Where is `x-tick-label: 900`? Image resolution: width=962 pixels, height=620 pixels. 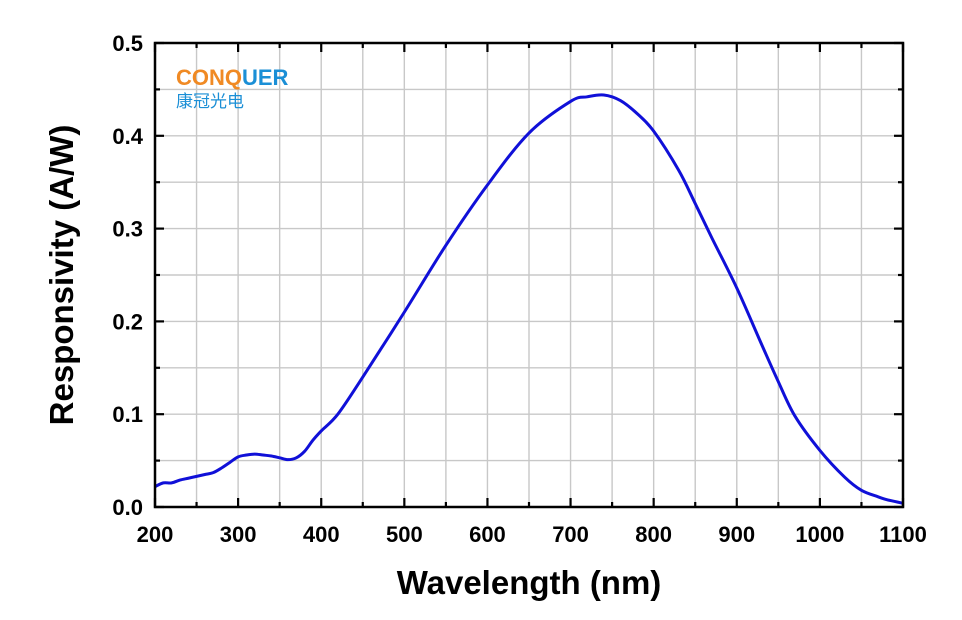 x-tick-label: 900 is located at coordinates (736, 534).